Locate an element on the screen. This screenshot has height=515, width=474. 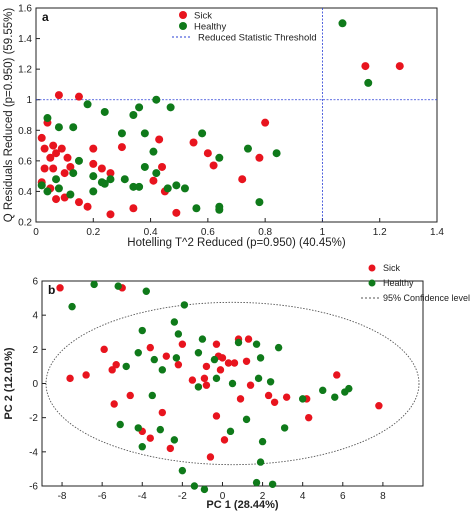
y-tick-label: 6 is located at coordinates (35, 282).